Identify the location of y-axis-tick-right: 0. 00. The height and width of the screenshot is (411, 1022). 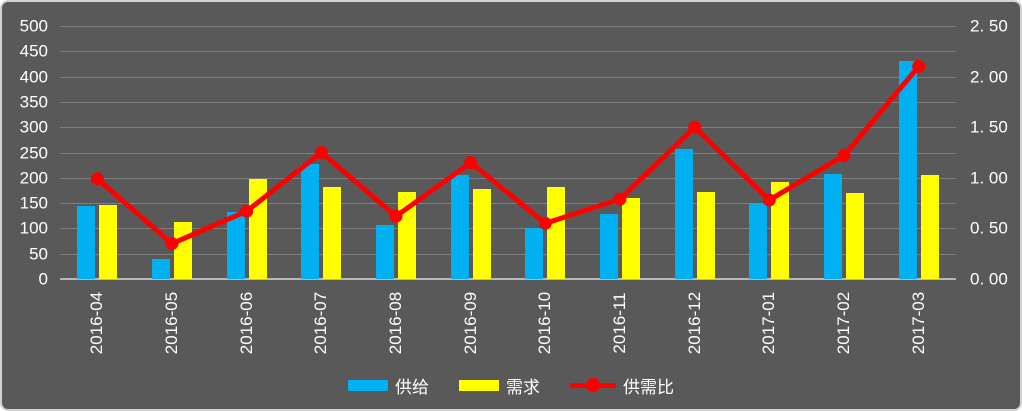
(989, 279).